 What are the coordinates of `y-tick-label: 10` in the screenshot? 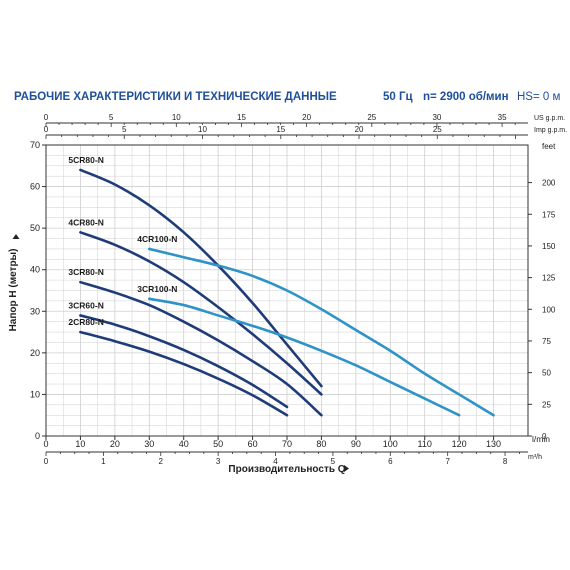 It's located at (35, 394).